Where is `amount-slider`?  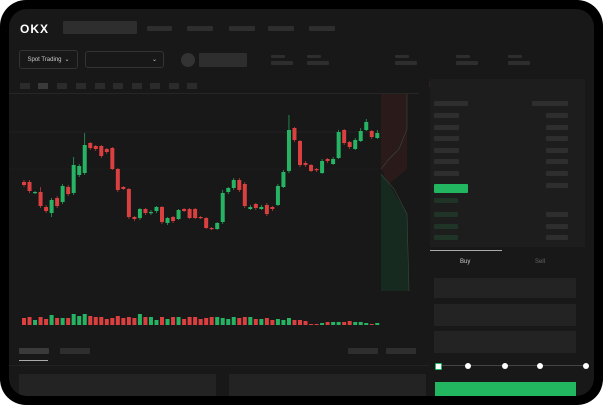 amount-slider is located at coordinates (513, 365).